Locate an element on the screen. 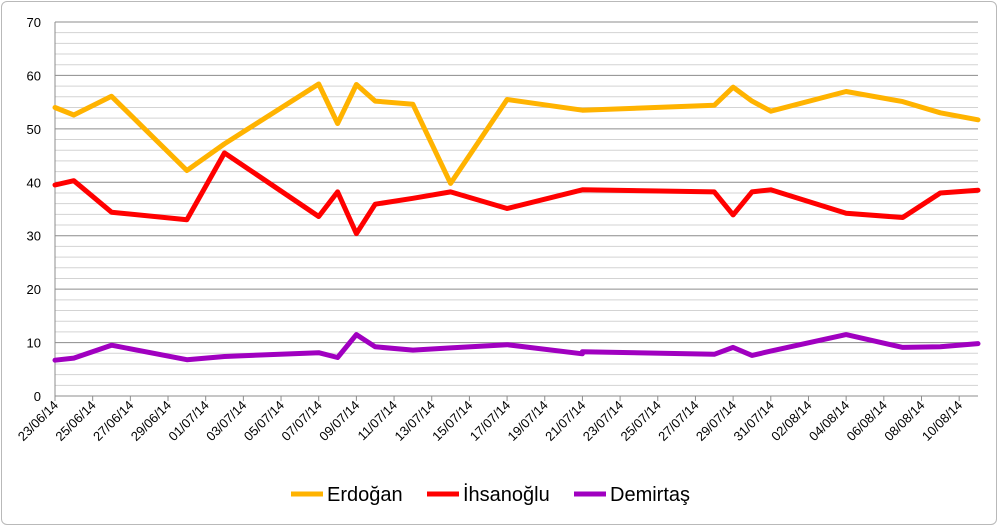 Image resolution: width=1000 pixels, height=528 pixels. x-tick-label: 06/08/14 is located at coordinates (867, 421).